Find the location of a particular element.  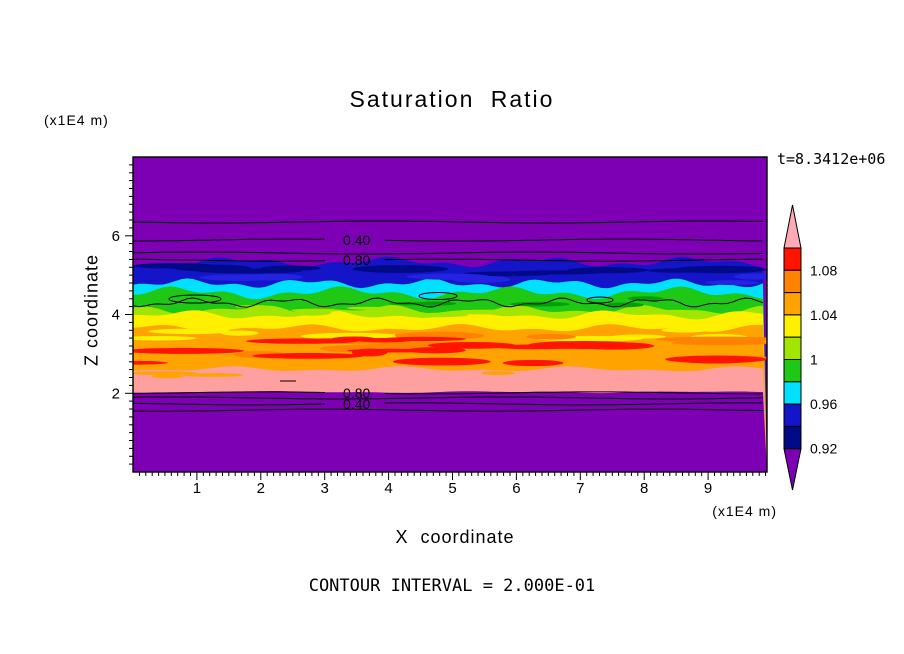

x-tick-label: 2 is located at coordinates (261, 488).